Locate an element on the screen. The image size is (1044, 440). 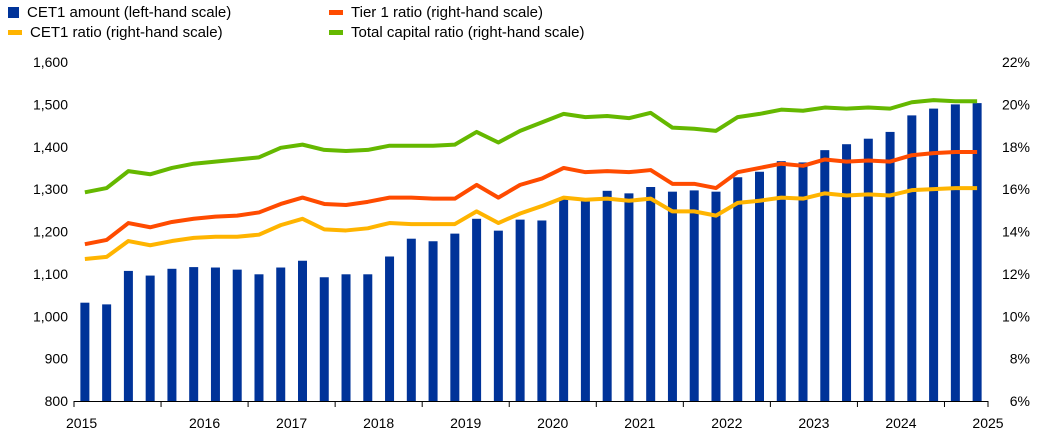
bar-cet1-amount-2015Q1 is located at coordinates (85, 351).